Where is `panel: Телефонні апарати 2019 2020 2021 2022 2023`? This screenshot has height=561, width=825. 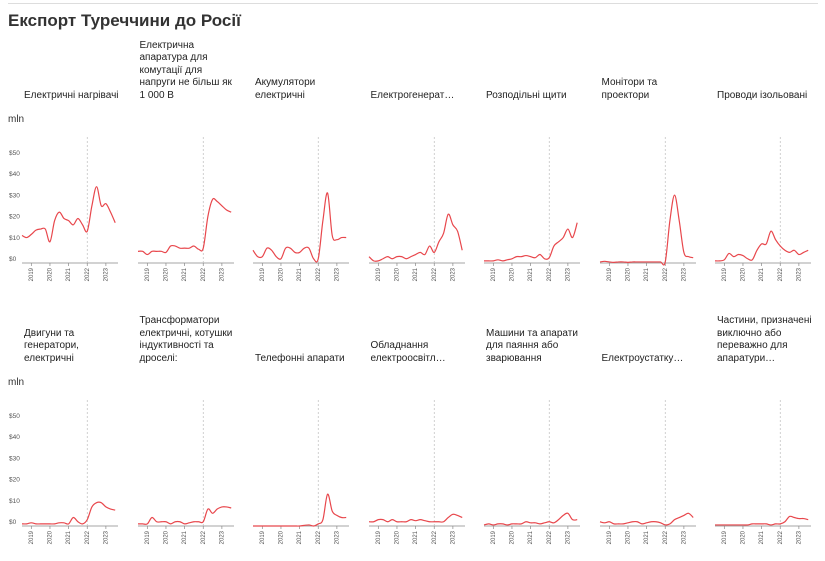 panel: Телефонні апарати 2019 2020 2021 2022 2023 is located at coordinates (295, 434).